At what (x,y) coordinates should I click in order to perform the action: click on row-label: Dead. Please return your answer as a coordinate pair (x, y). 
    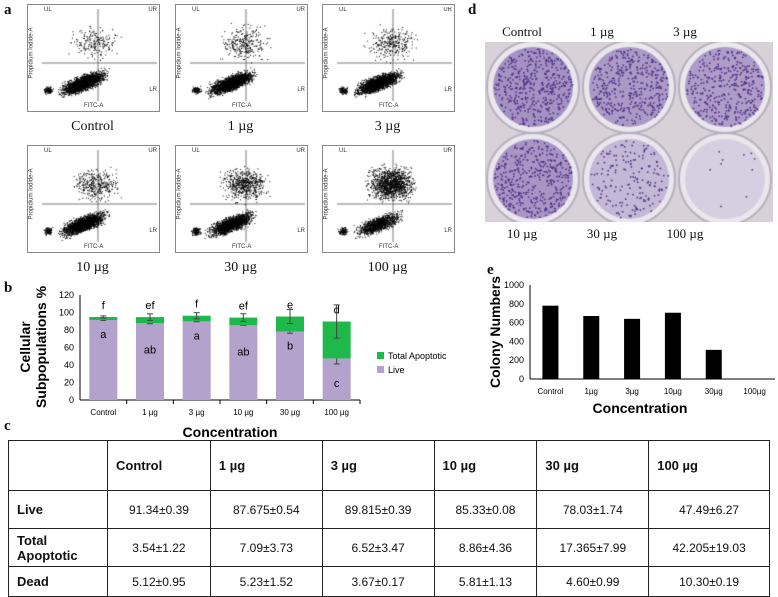
    Looking at the image, I should click on (58, 582).